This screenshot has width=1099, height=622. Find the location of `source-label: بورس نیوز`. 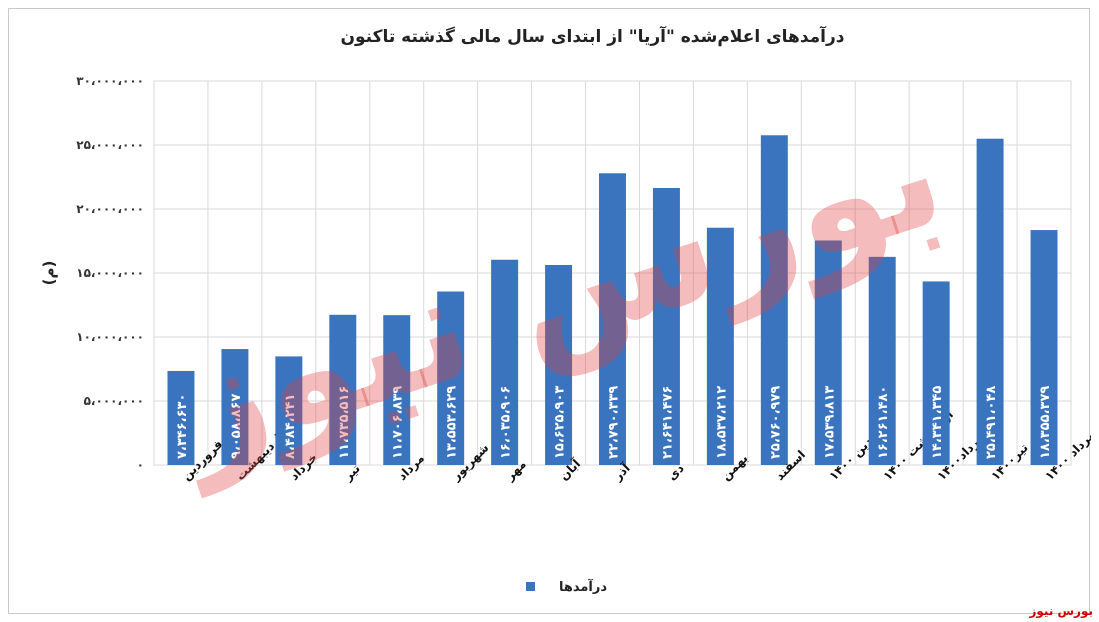

source-label: بورس نیوز is located at coordinates (1061, 611).